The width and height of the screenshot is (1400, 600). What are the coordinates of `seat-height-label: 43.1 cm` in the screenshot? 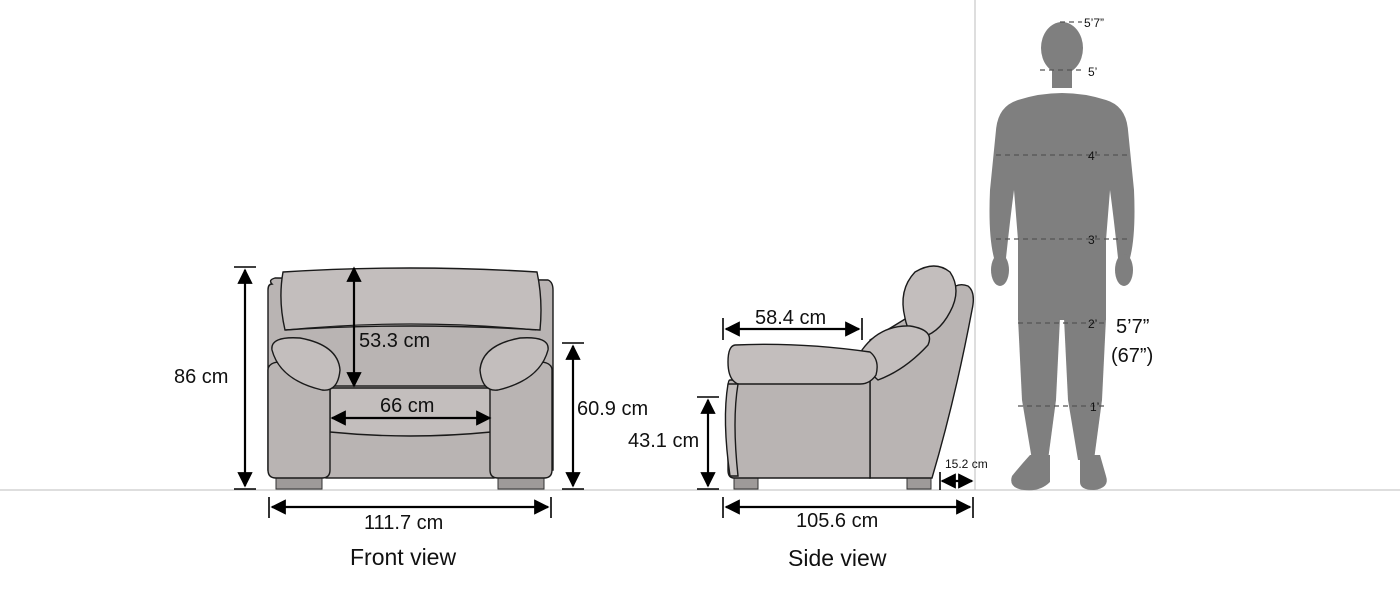 It's located at (663, 441).